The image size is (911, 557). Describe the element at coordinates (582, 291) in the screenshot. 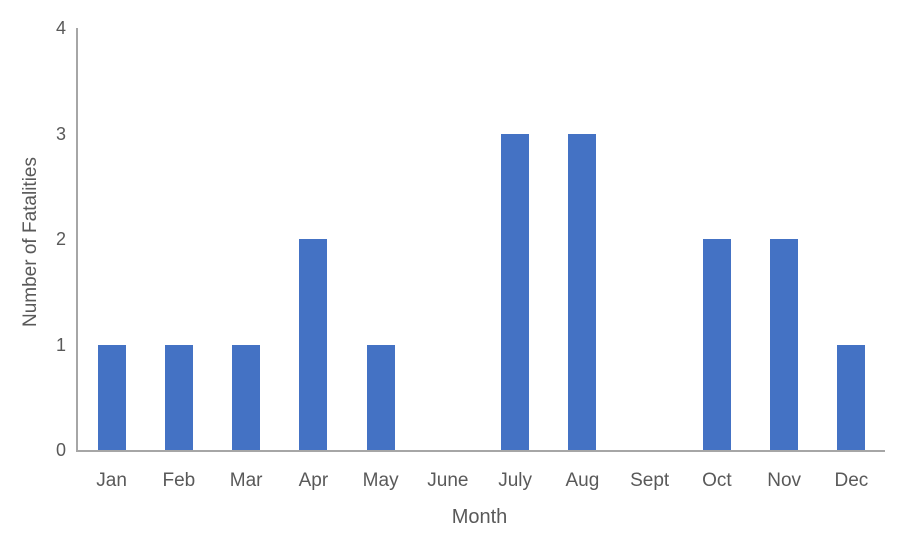

I see `bar-aug` at that location.